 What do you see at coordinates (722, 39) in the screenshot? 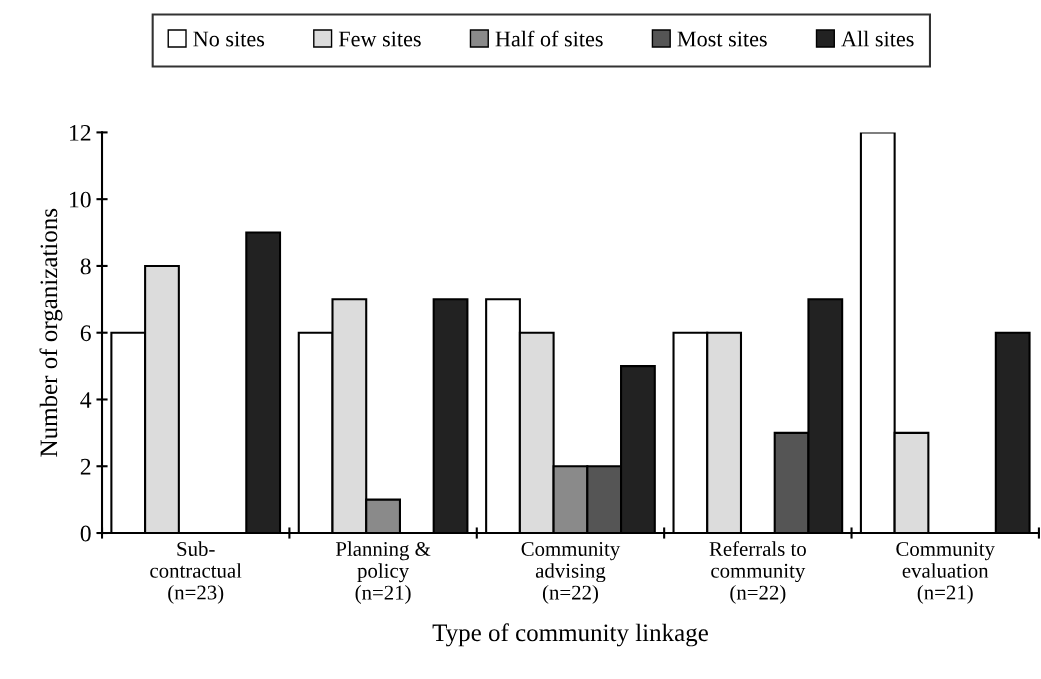
I see `legend-label: Most sites` at bounding box center [722, 39].